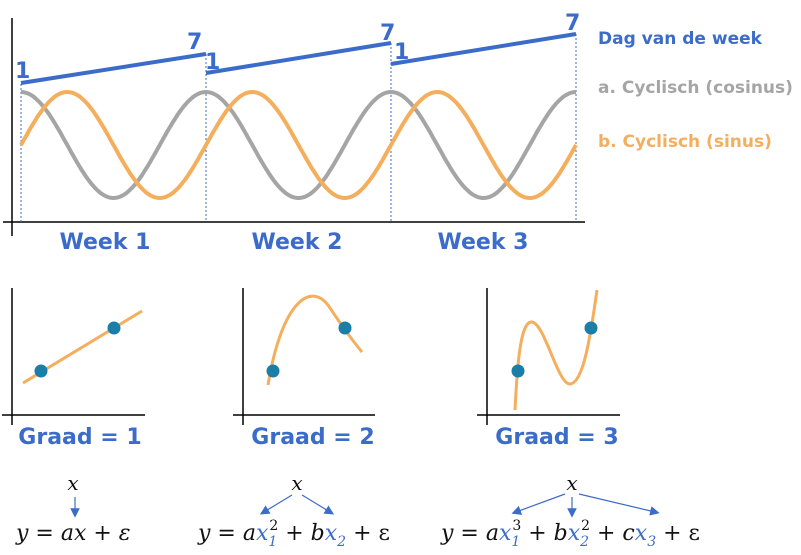 This screenshot has width=801, height=555. I want to click on equation-2: x y = ax12 + bx2 + ε, so click(293, 510).